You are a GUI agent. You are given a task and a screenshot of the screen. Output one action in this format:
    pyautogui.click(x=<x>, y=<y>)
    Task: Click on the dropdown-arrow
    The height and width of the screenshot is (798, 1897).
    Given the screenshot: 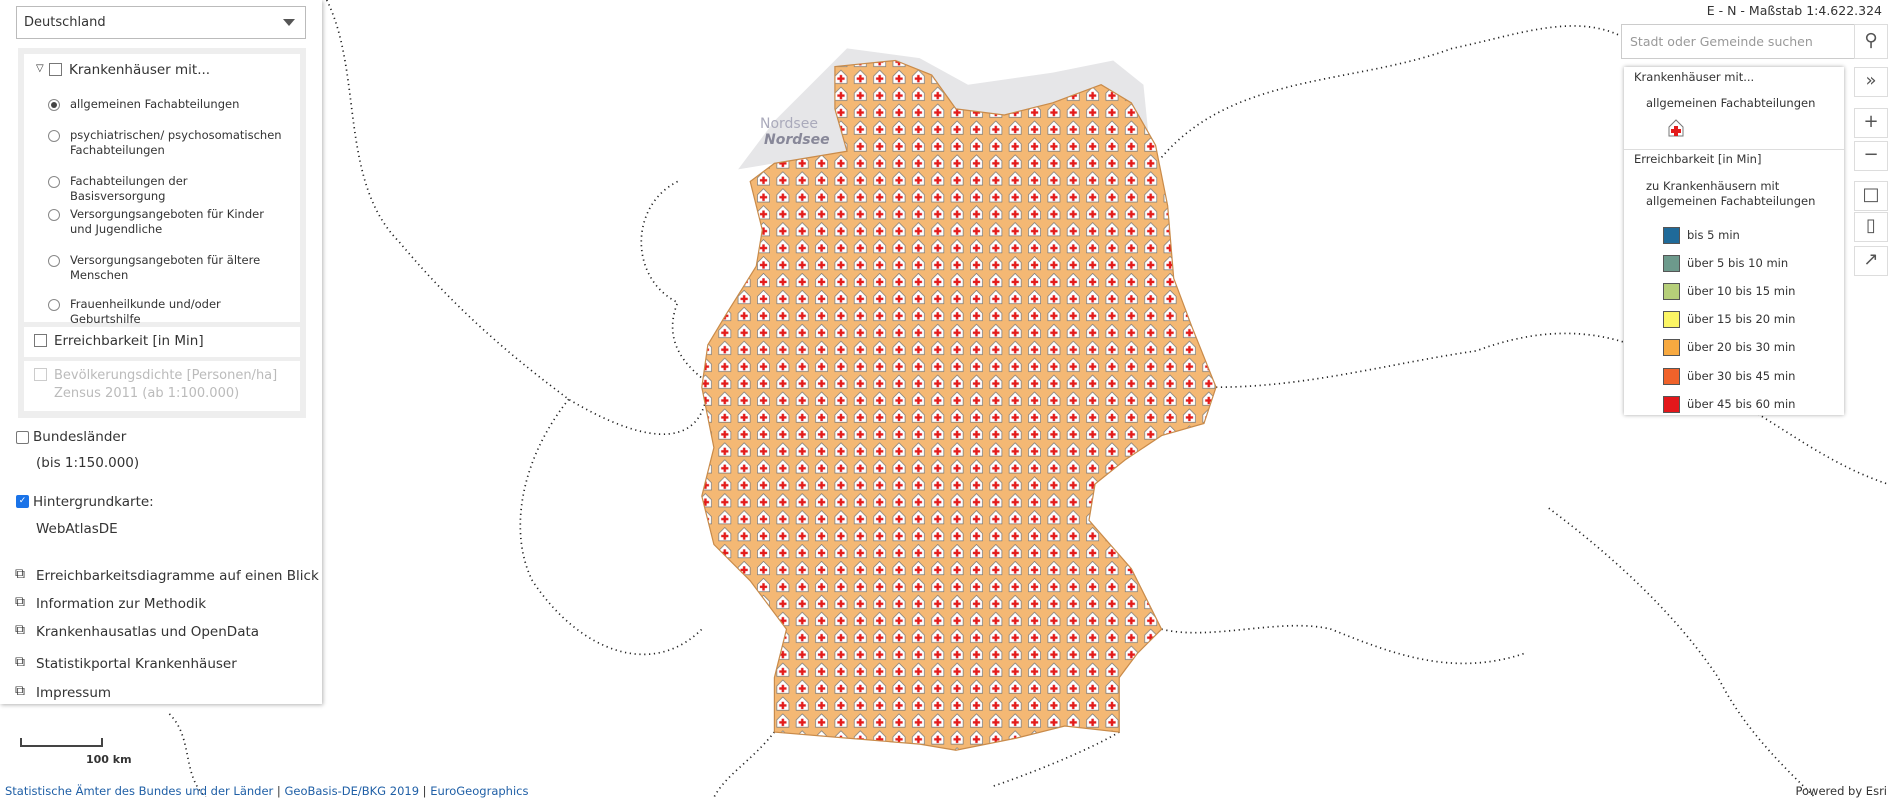 What is the action you would take?
    pyautogui.click(x=289, y=25)
    